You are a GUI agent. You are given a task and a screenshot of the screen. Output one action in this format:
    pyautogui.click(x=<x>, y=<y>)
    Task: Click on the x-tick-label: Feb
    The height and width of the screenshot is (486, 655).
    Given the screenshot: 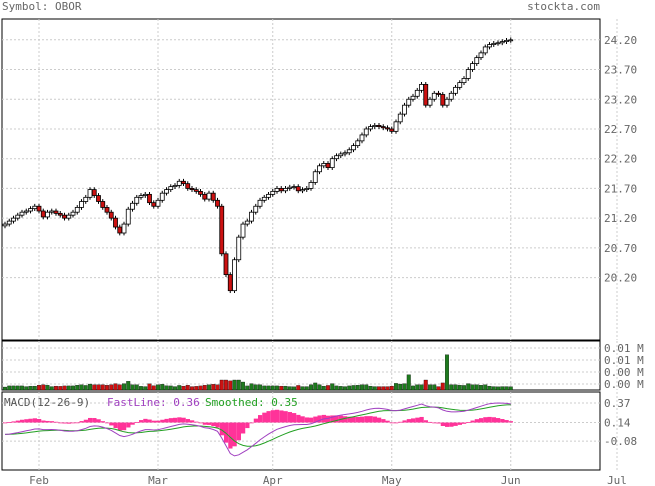 What is the action you would take?
    pyautogui.click(x=39, y=480)
    